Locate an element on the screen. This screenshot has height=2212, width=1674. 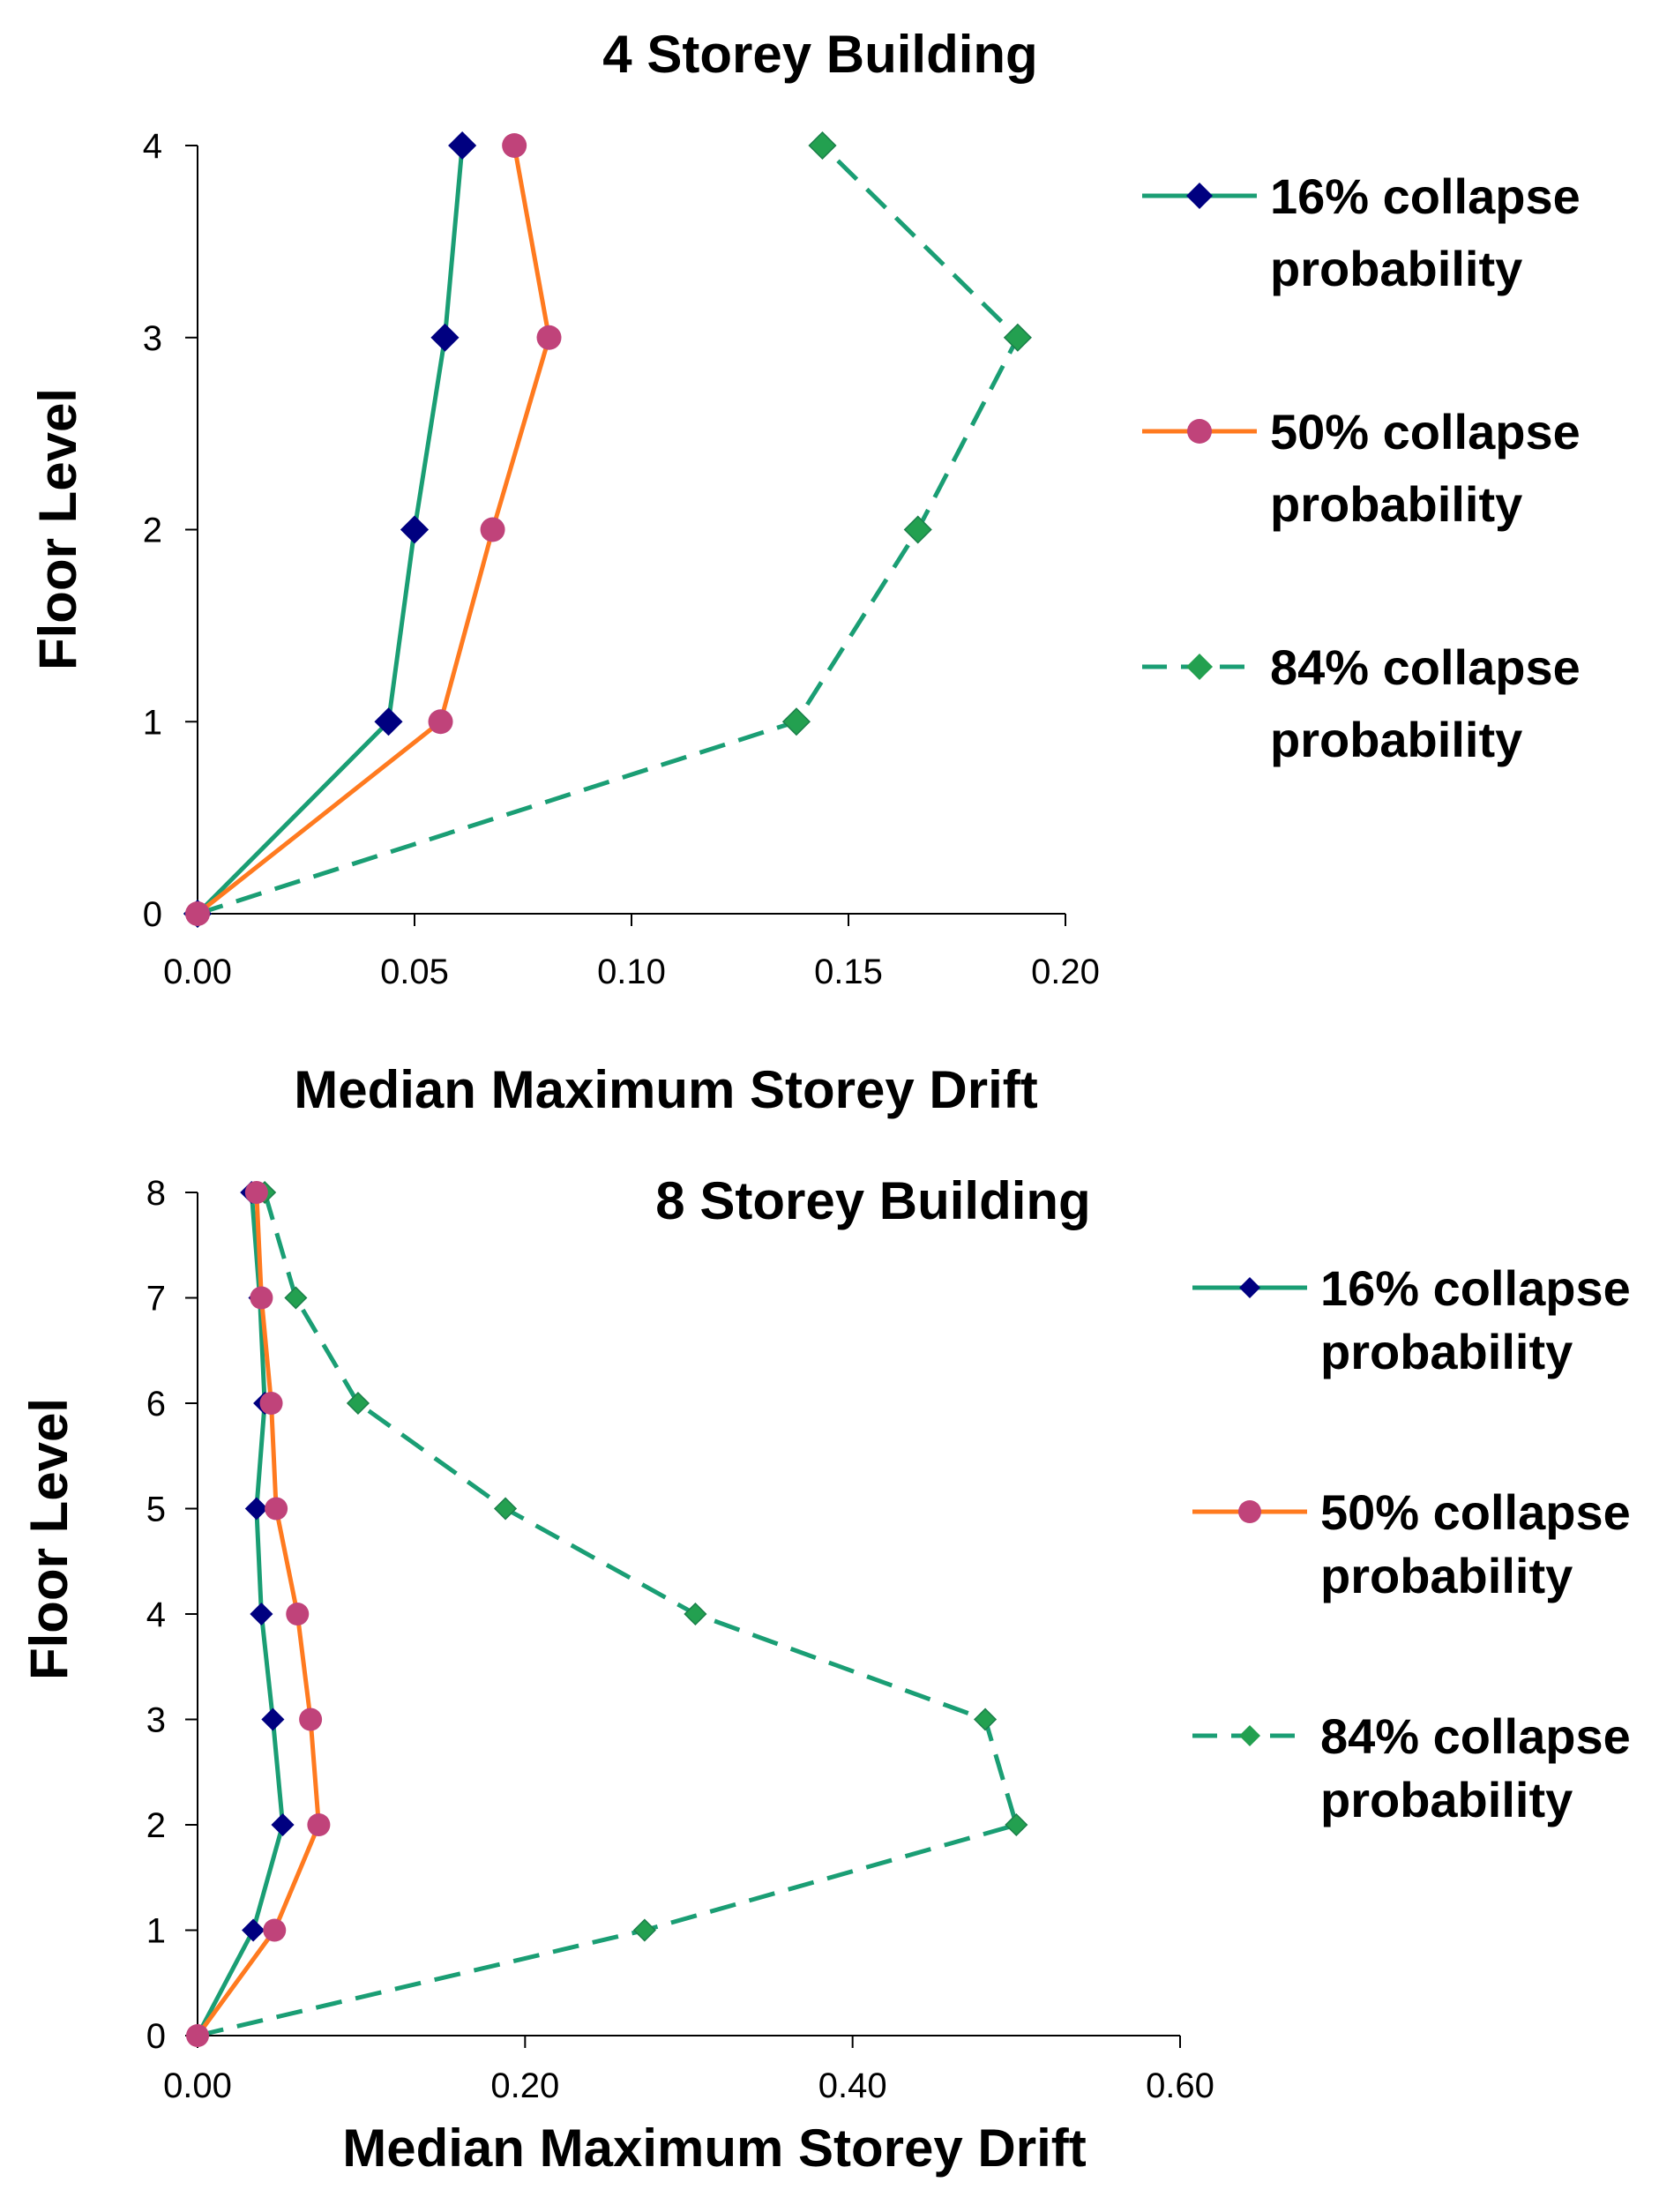
x-tick-label: 0.40 is located at coordinates (852, 2085).